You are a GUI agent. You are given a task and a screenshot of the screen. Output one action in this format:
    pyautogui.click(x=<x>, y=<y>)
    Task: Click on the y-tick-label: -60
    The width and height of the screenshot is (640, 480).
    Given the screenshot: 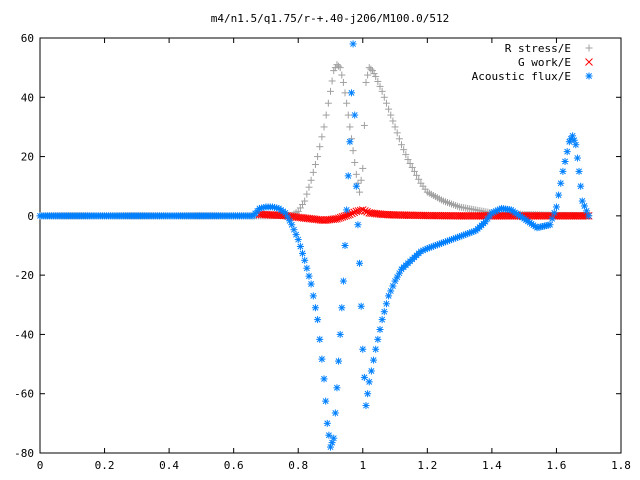 What is the action you would take?
    pyautogui.click(x=24, y=394)
    